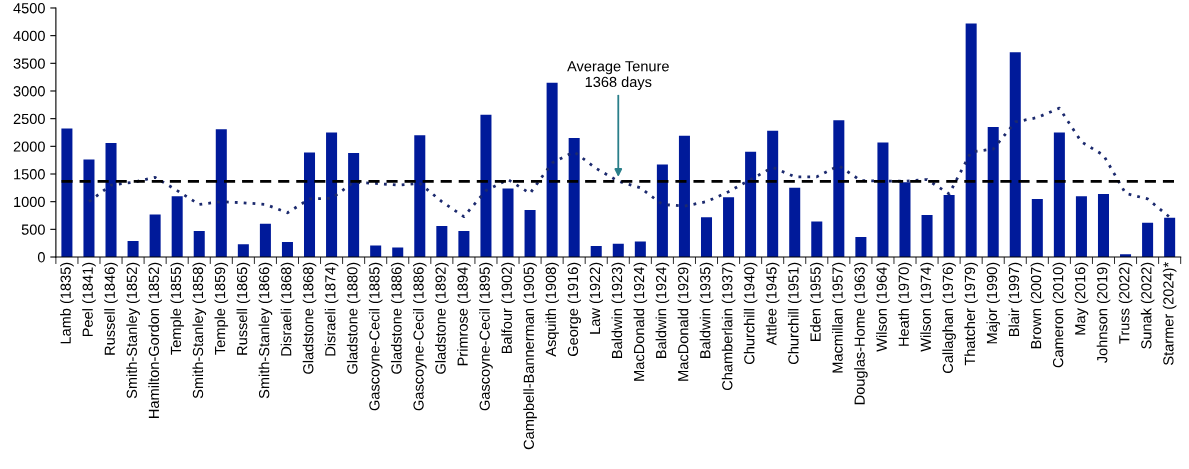 The image size is (1189, 469). Describe the element at coordinates (816, 301) in the screenshot. I see `x-tick-label: Eden (1955)` at that location.